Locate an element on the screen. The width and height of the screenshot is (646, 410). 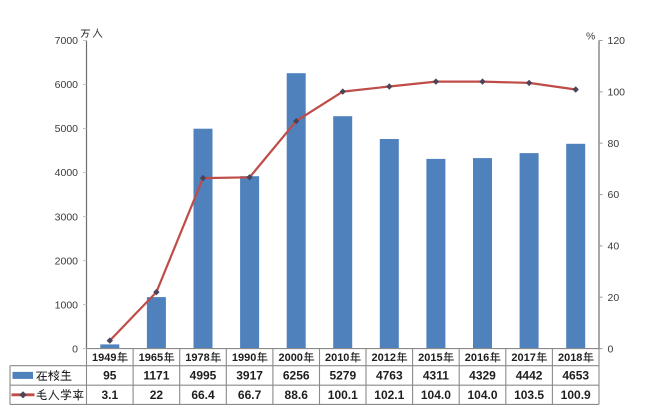
svg-text: 66.7 is located at coordinates (250, 395).